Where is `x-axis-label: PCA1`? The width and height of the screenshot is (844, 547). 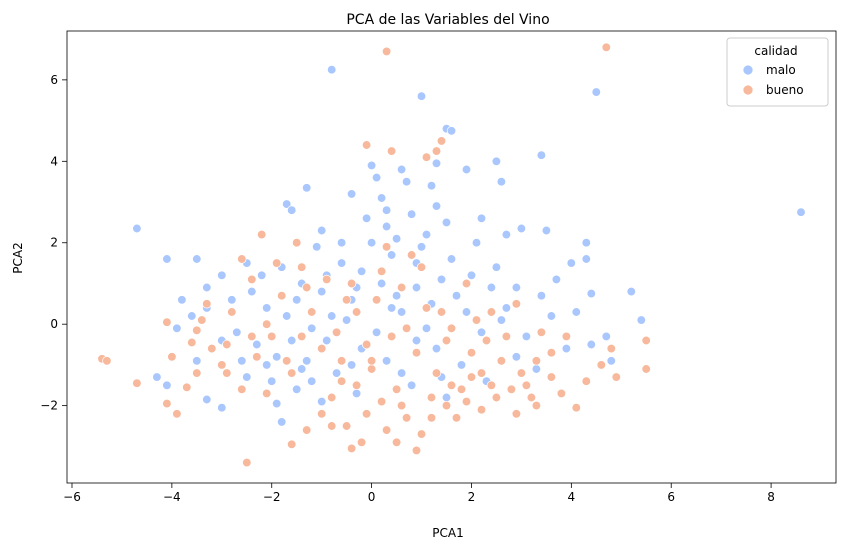 x-axis-label: PCA1 is located at coordinates (447, 533).